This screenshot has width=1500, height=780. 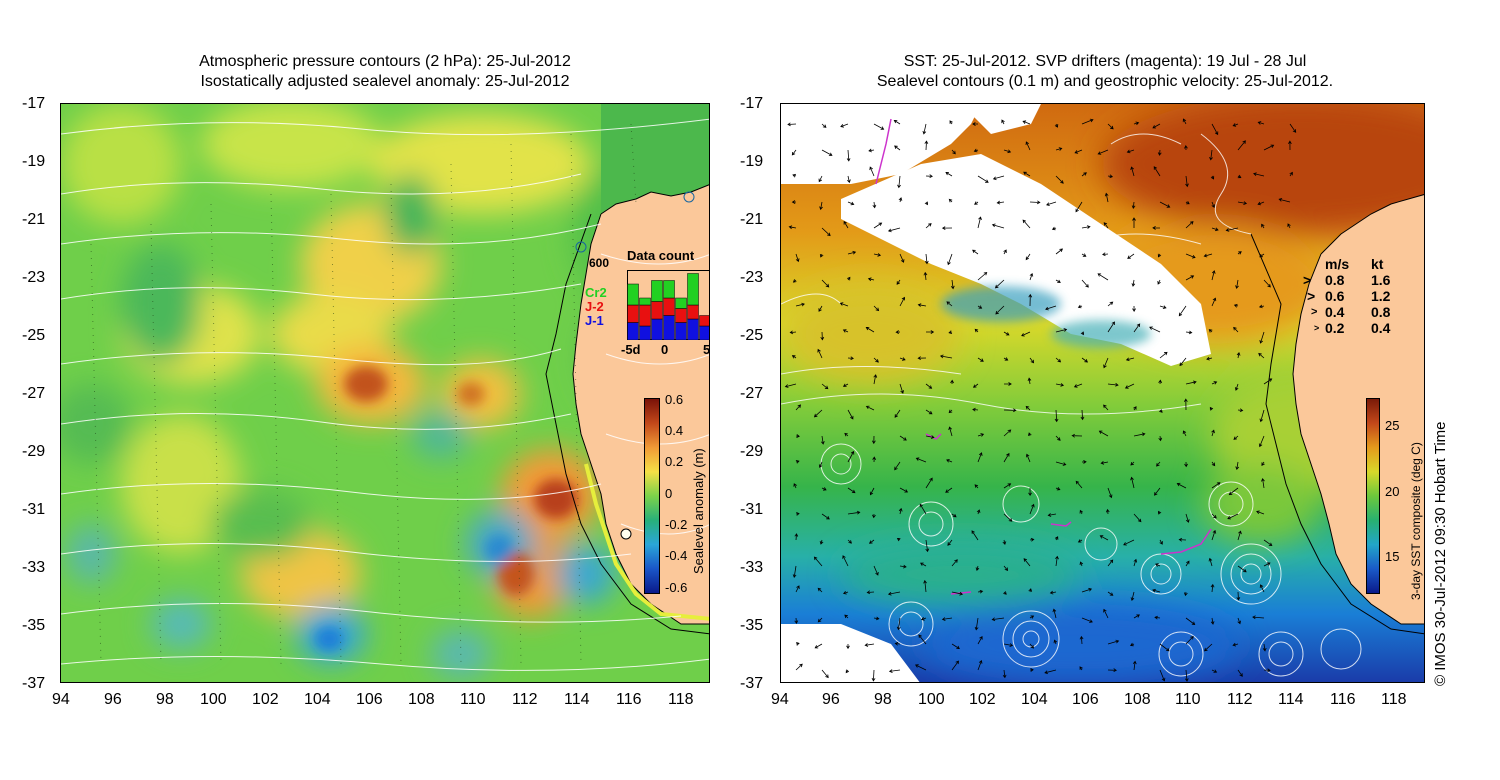 I want to click on sl-tick-3: 0, so click(x=669, y=493).